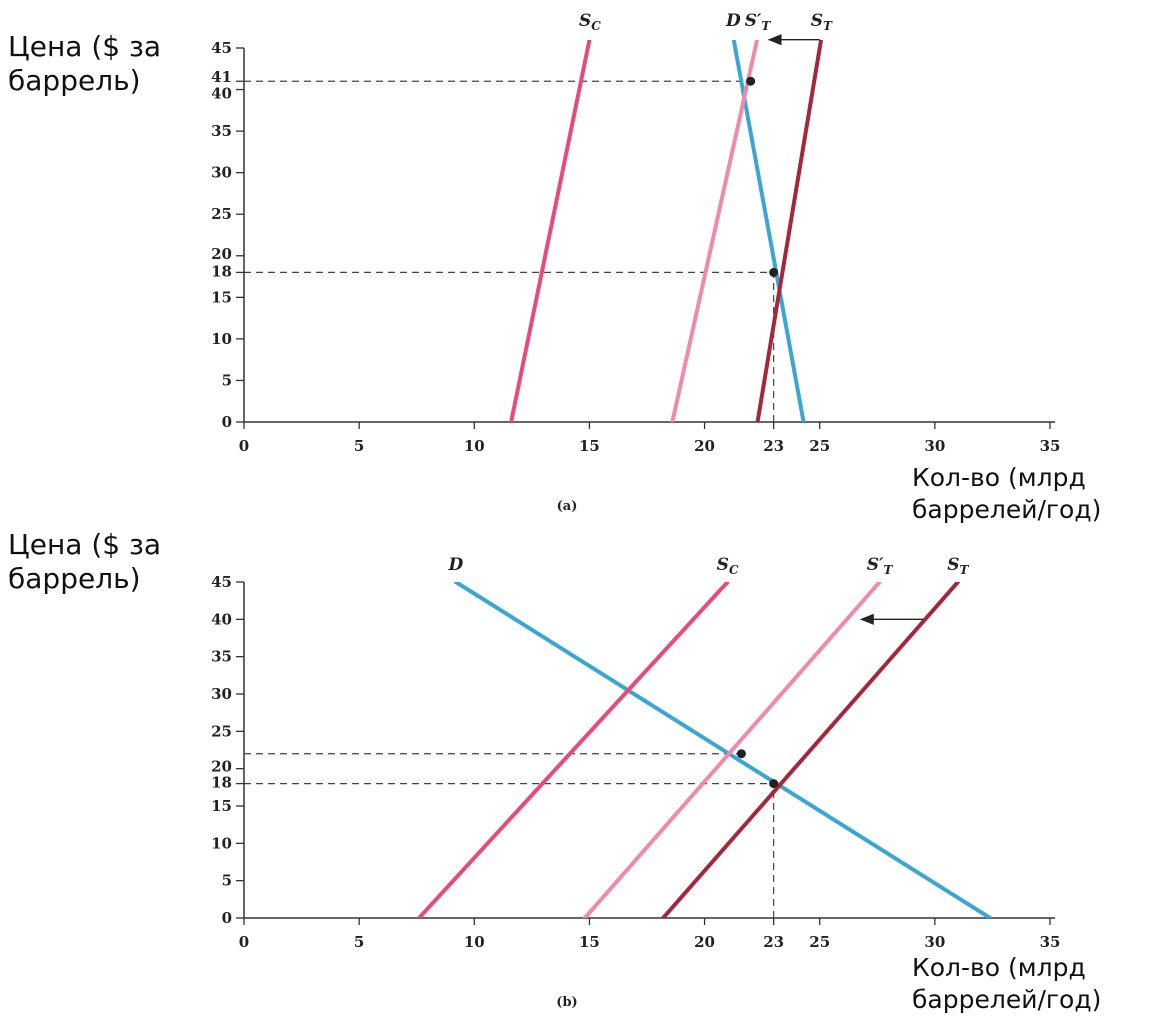  I want to click on y-axis-label-a: Цена ($ за баррель), so click(85, 63).